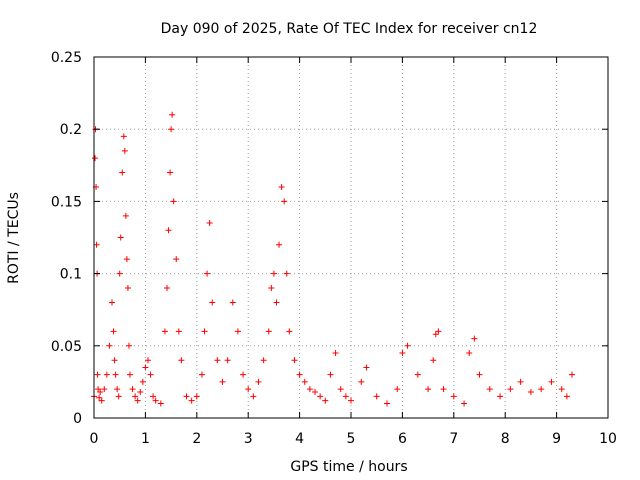 This screenshot has height=480, width=640. I want to click on x-tick-label: 3, so click(248, 439).